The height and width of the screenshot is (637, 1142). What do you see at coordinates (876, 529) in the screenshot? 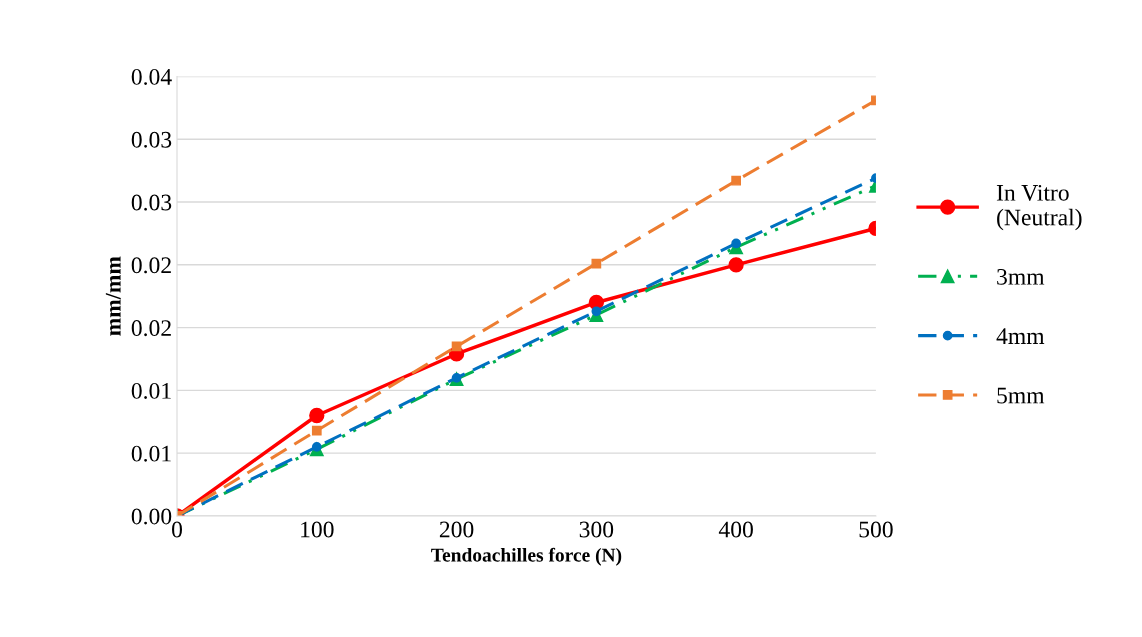
I see `x-tick-label: 500` at bounding box center [876, 529].